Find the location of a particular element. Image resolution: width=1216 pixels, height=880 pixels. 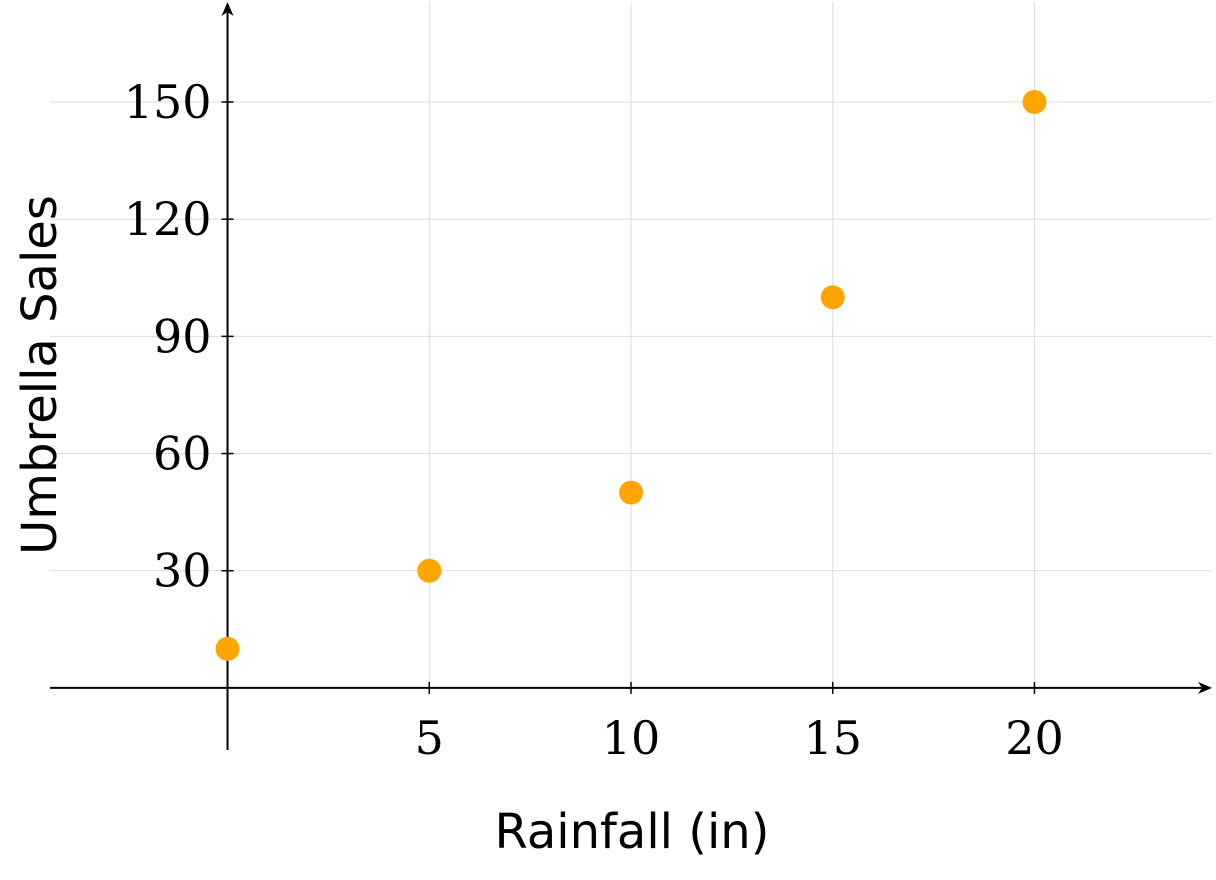

x-tick-label: 15 is located at coordinates (832, 738).